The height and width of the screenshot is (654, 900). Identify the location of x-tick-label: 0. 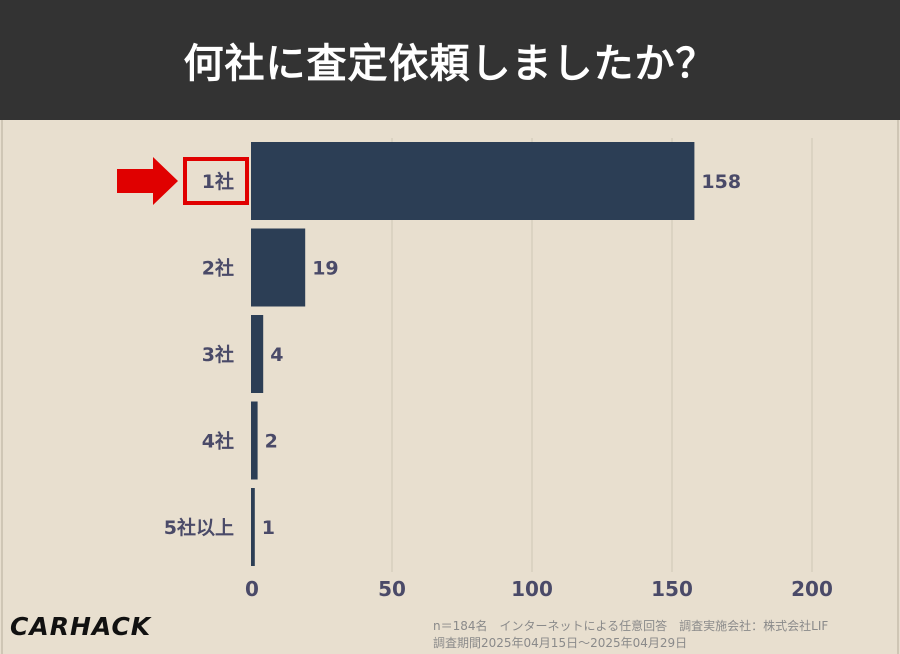
(252, 589).